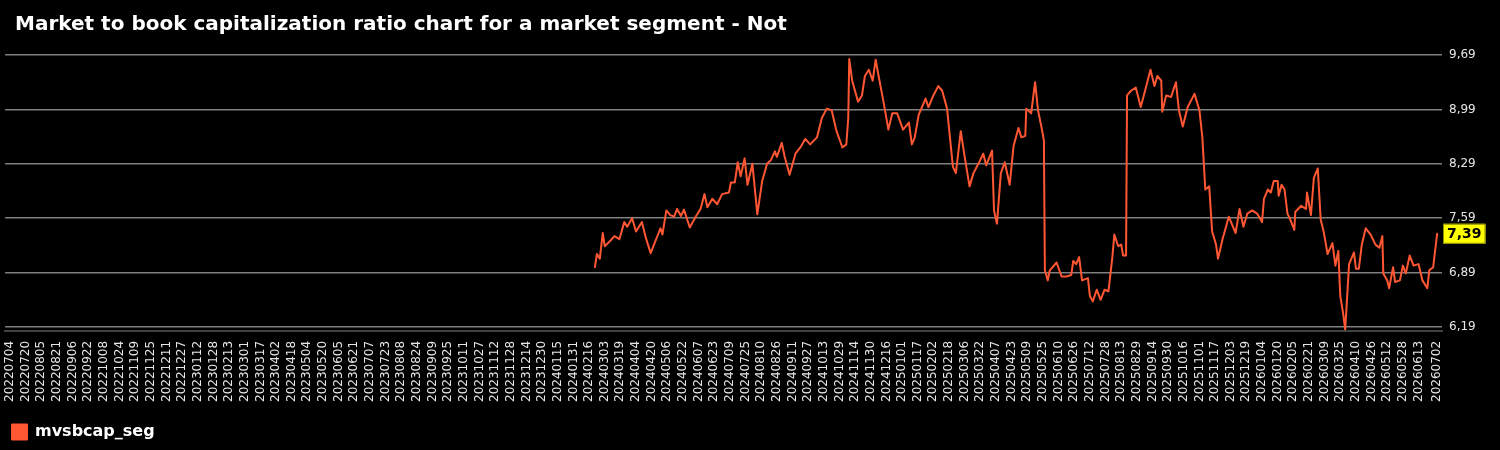 Image resolution: width=1500 pixels, height=450 pixels. Describe the element at coordinates (1417, 371) in the screenshot. I see `x-tick-label: 20260613` at that location.